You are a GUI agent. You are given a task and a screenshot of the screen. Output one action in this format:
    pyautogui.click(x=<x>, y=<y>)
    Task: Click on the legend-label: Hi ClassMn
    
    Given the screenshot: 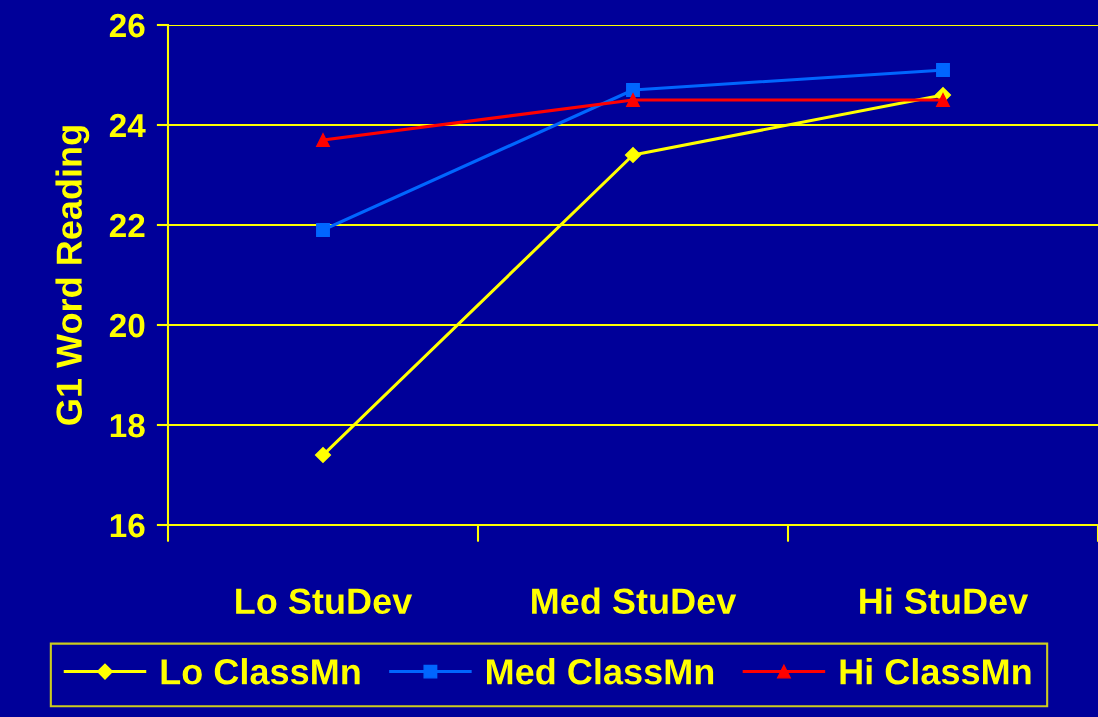 What is the action you would take?
    pyautogui.click(x=935, y=671)
    